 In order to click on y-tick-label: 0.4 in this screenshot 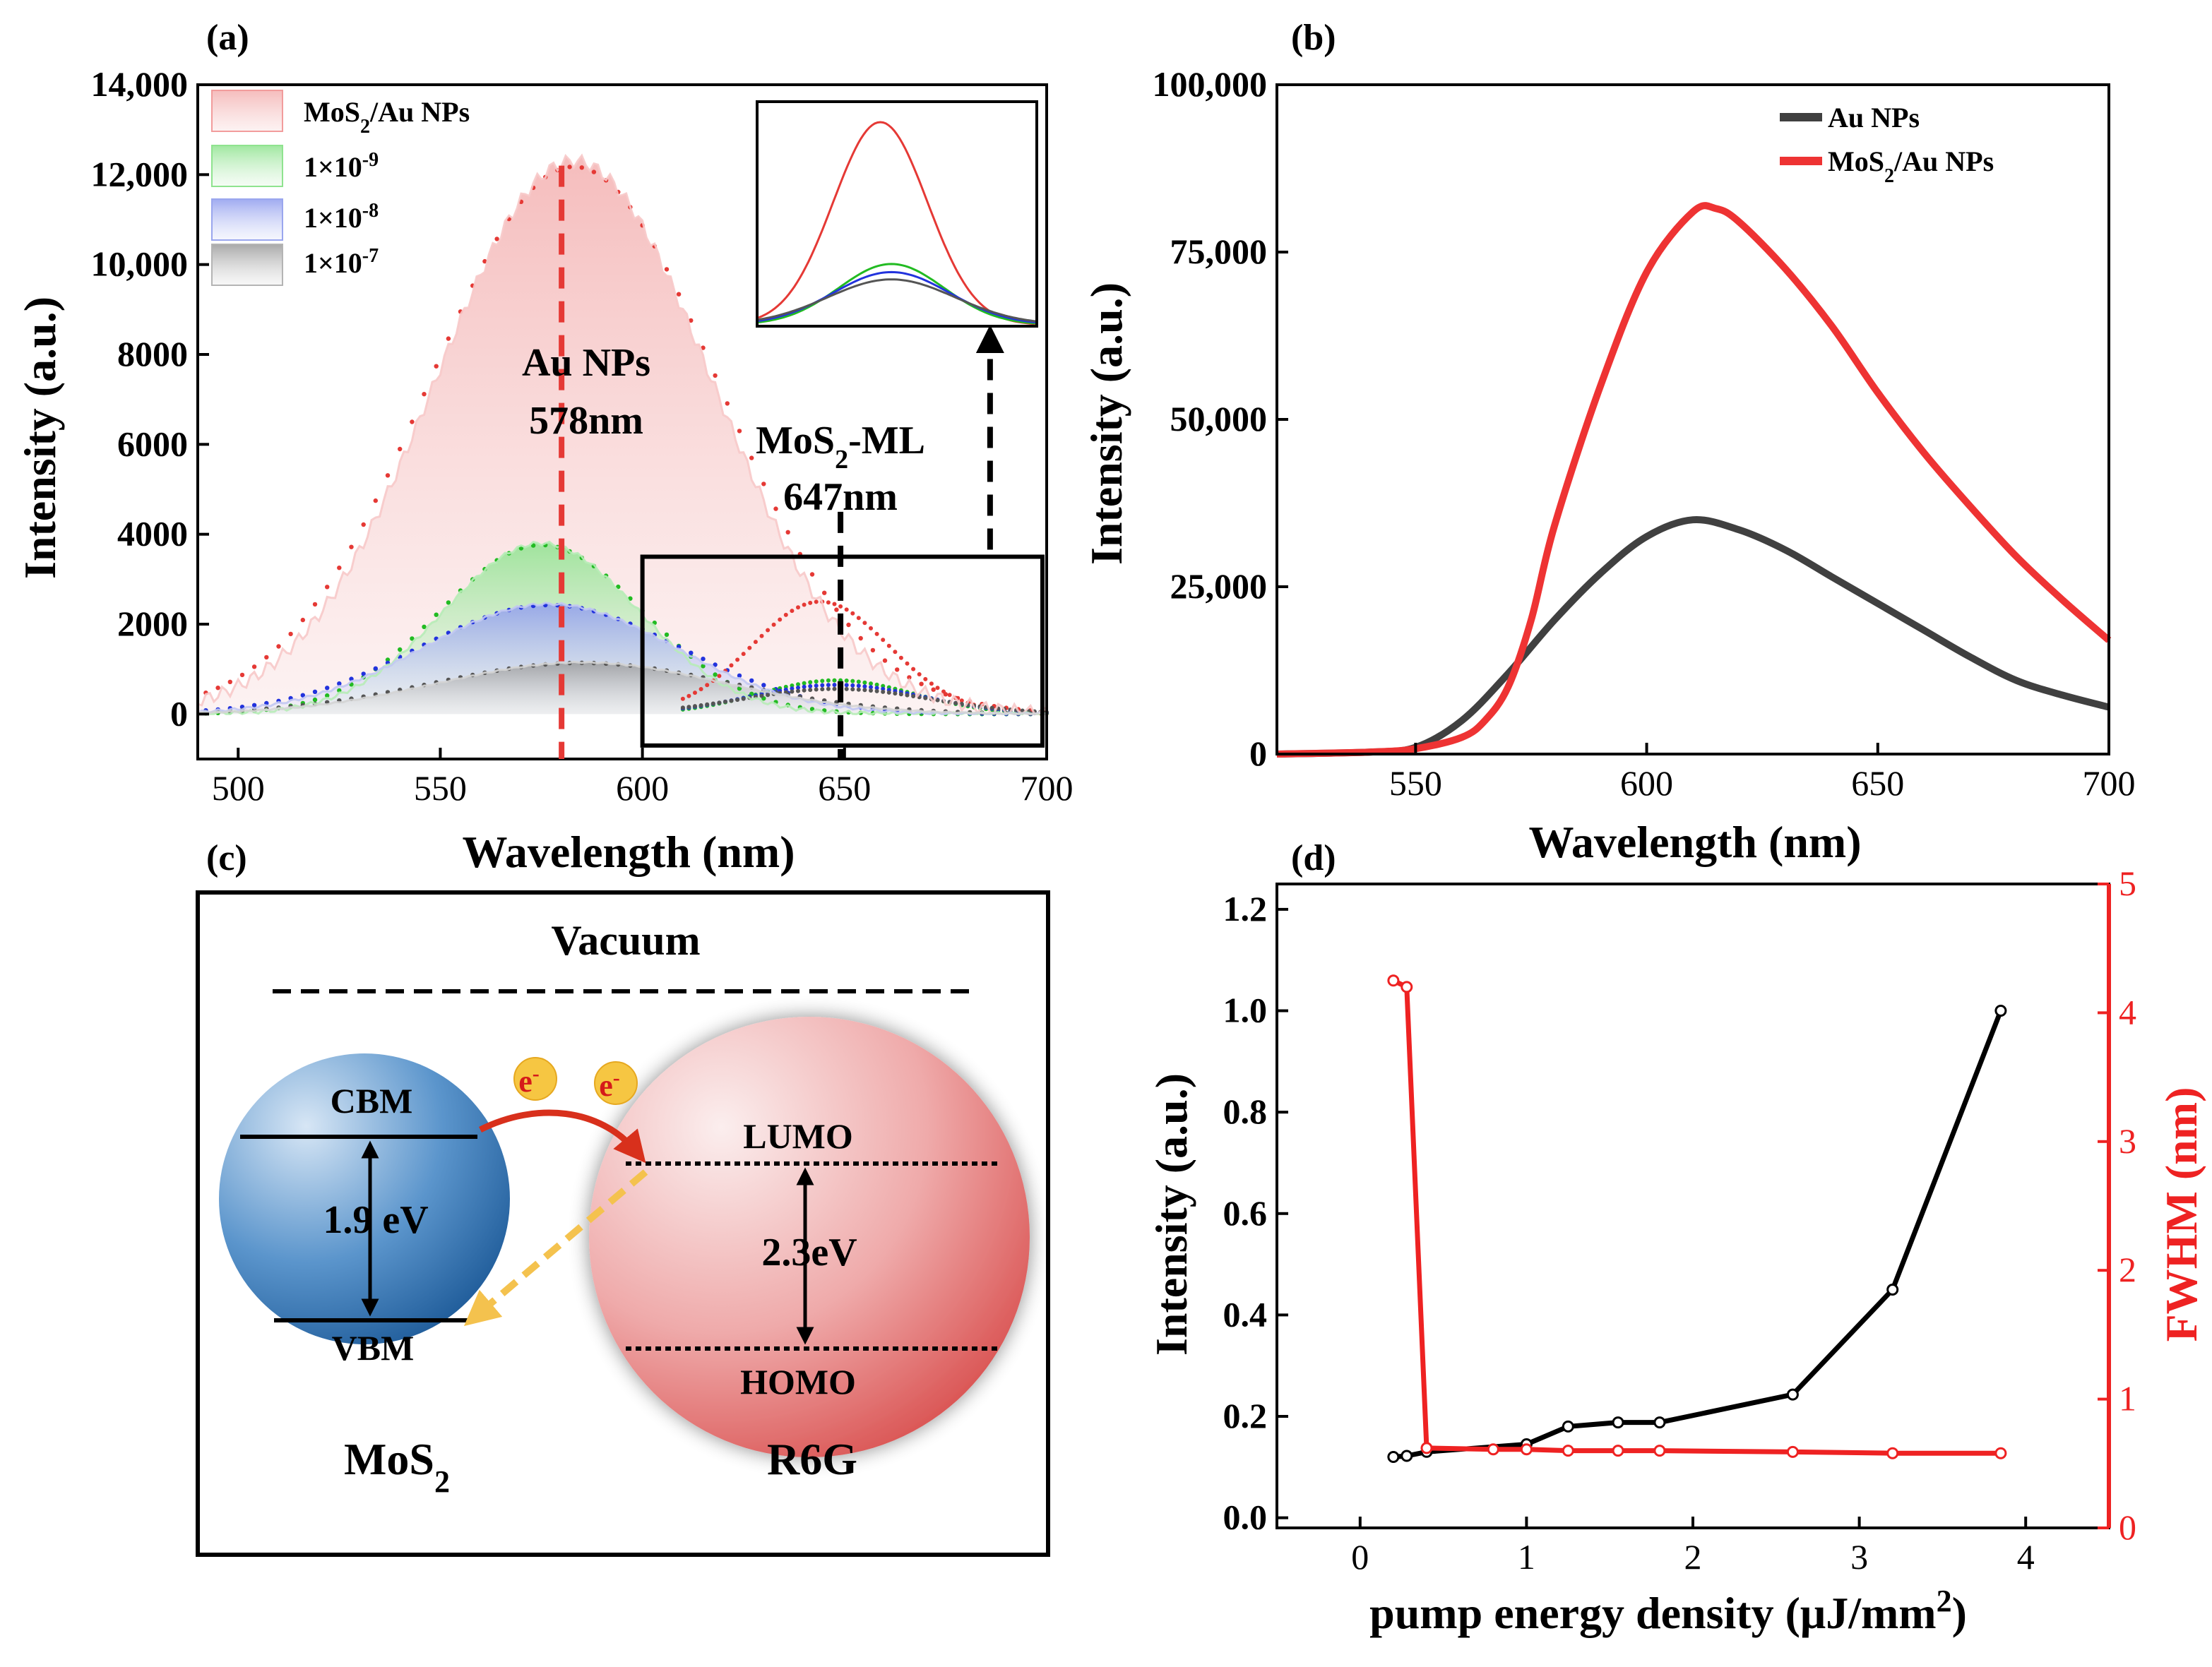, I will do `click(1245, 1314)`.